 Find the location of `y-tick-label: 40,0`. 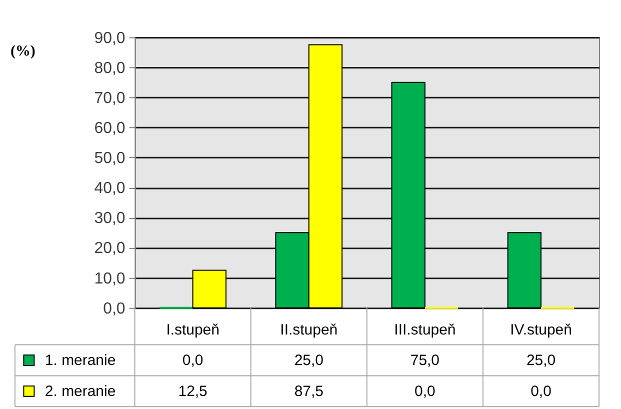

y-tick-label: 40,0 is located at coordinates (110, 189).